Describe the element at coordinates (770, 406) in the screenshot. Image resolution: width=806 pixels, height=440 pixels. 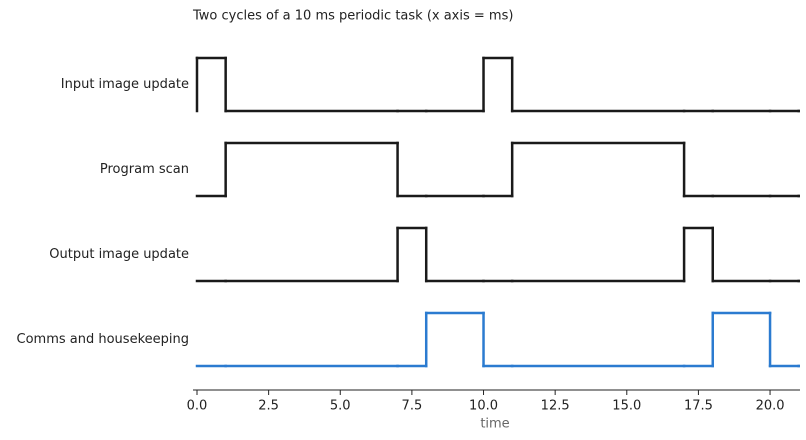
I see `x-tick-label: 20.0` at that location.